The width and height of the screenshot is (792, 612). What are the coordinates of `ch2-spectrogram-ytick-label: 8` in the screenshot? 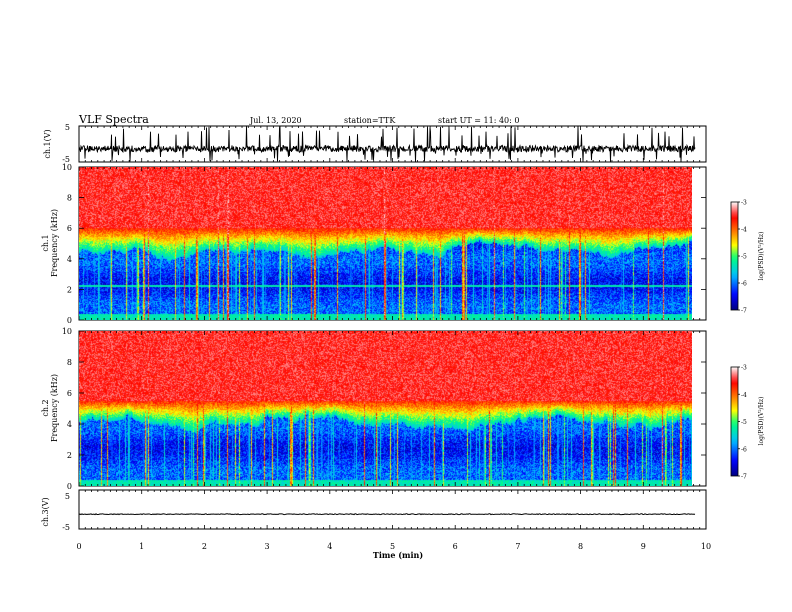 It's located at (69, 362).